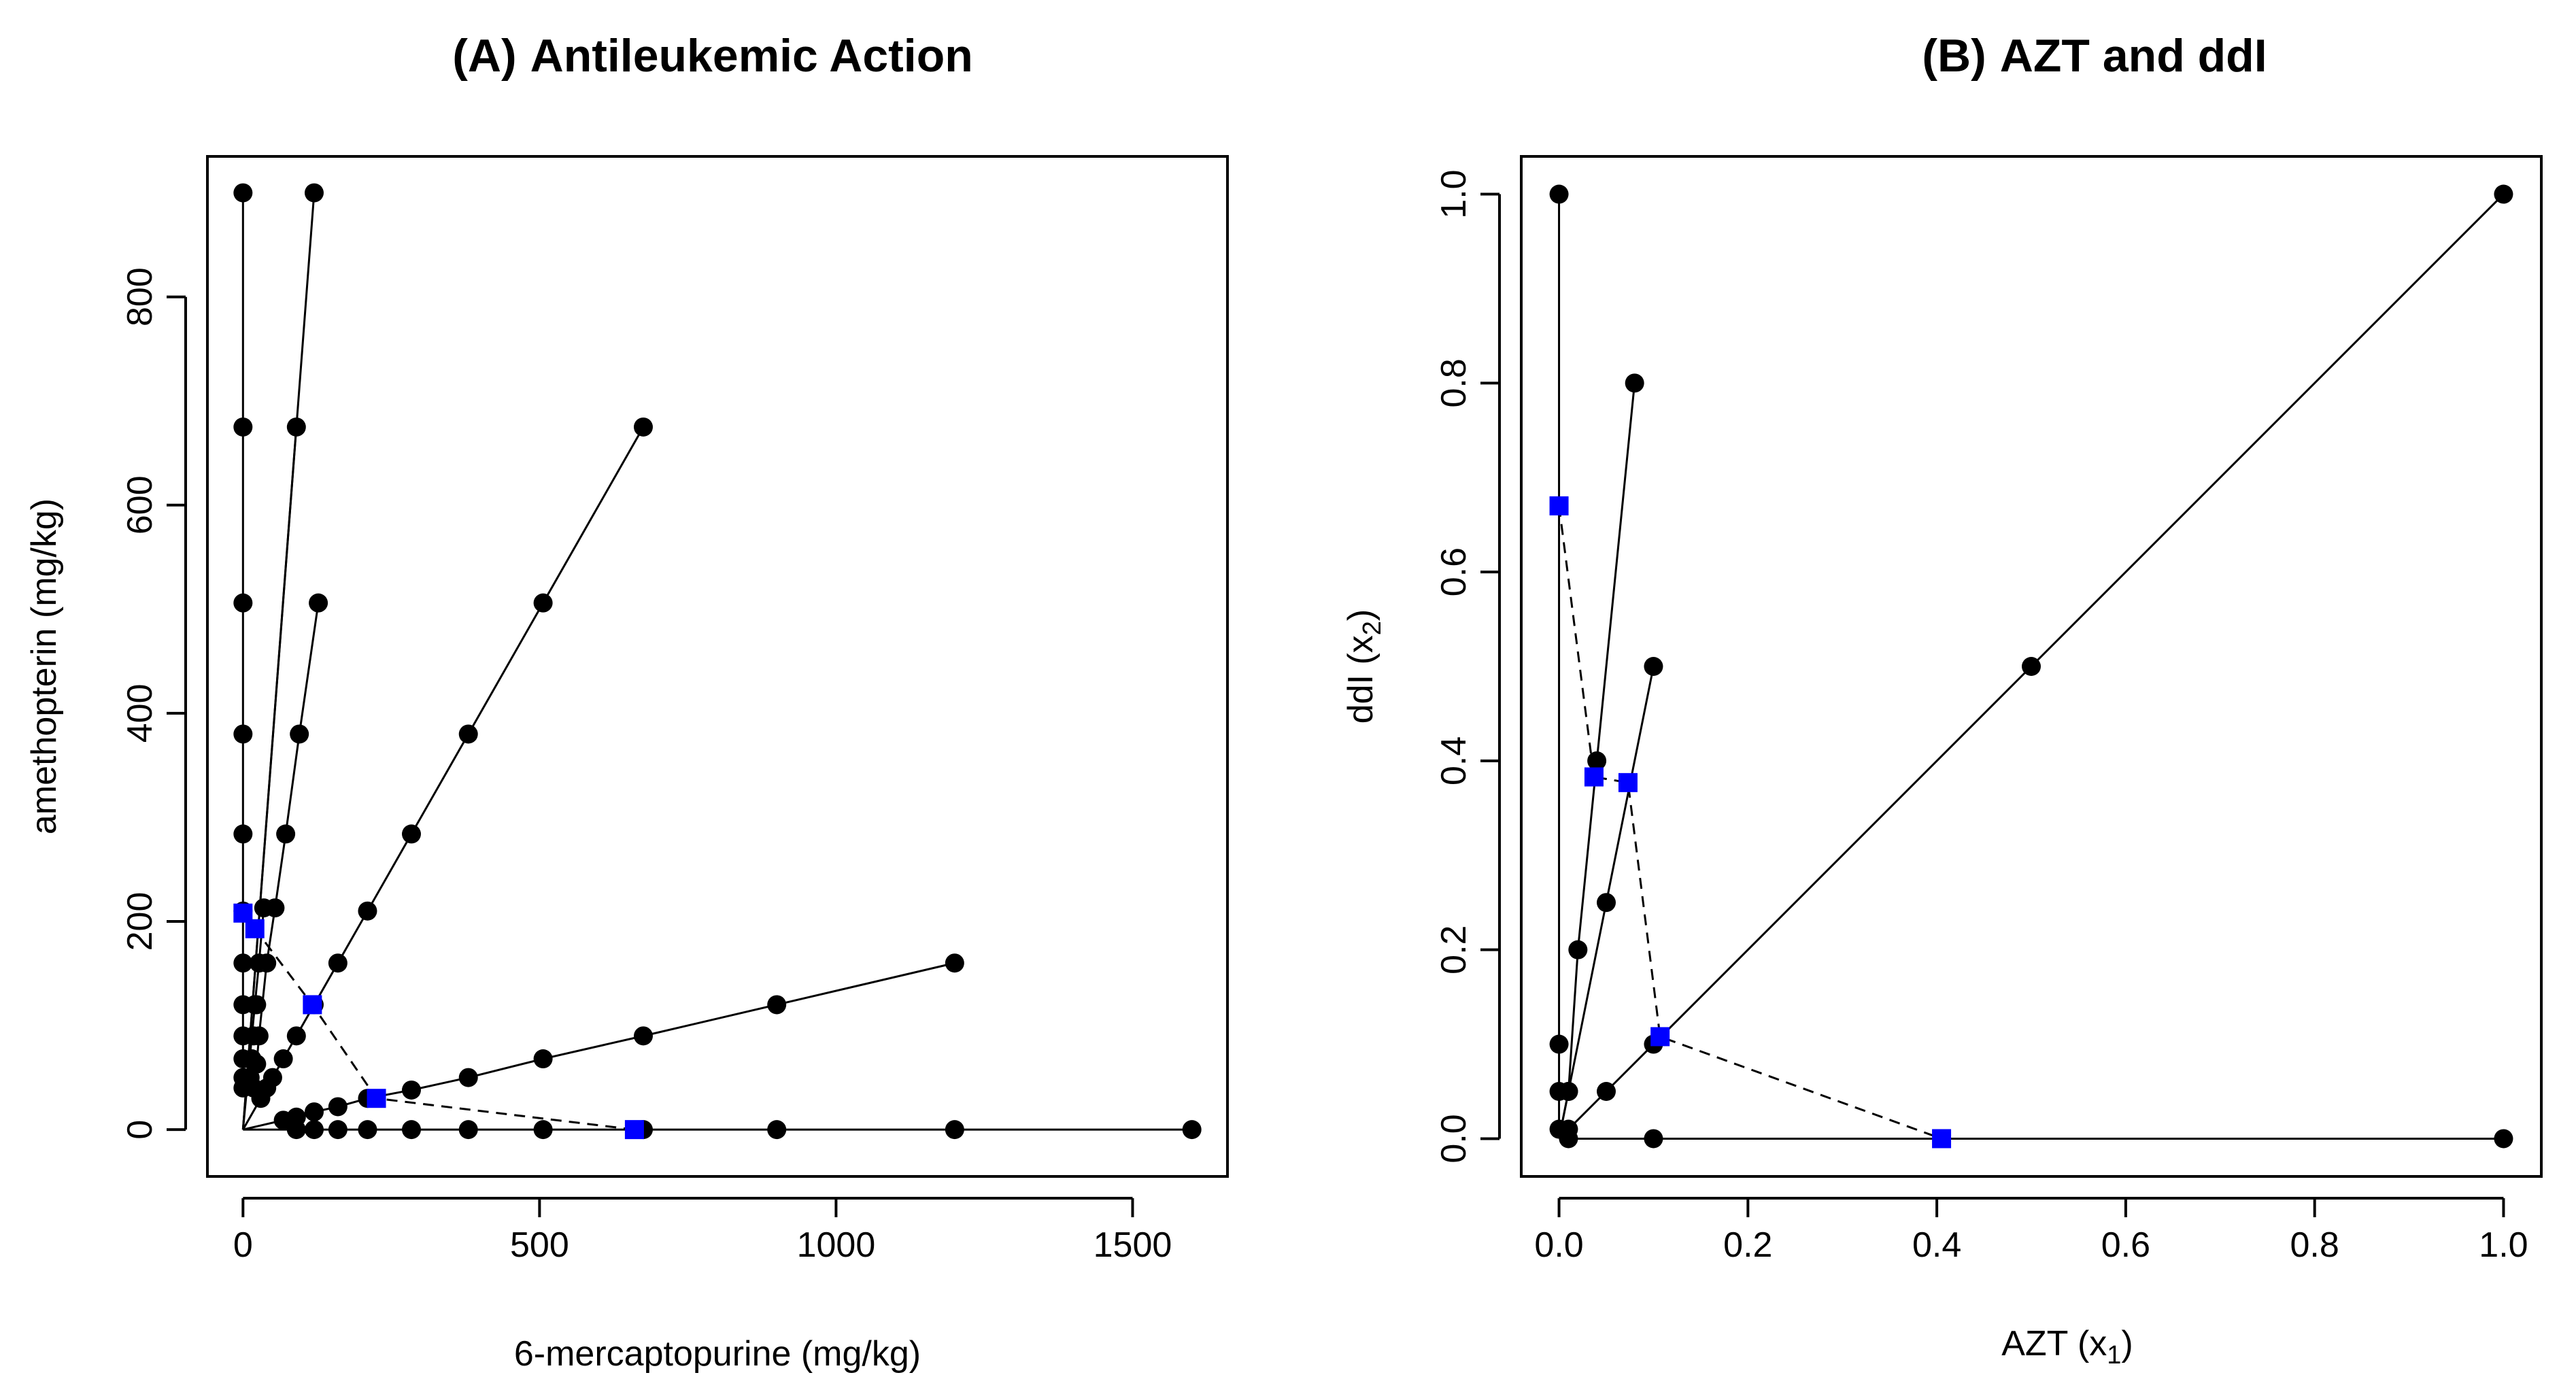 The image size is (2576, 1392). Describe the element at coordinates (702, 1231) in the screenshot. I see `panel-a-x-axis: 0 500 1000 1500` at that location.